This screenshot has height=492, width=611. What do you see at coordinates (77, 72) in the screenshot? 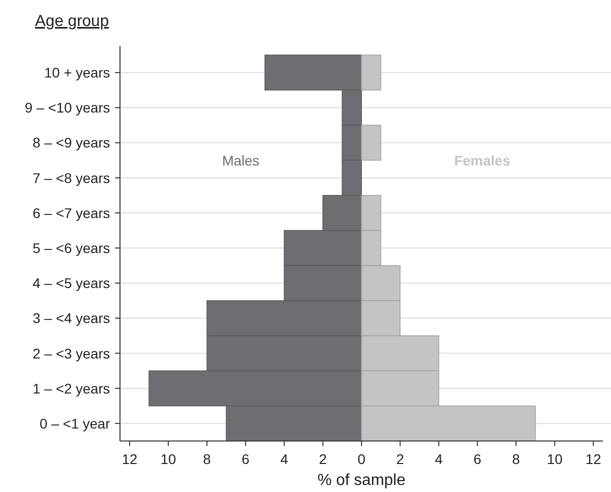
I see `y-tick-label: 10 + years` at bounding box center [77, 72].